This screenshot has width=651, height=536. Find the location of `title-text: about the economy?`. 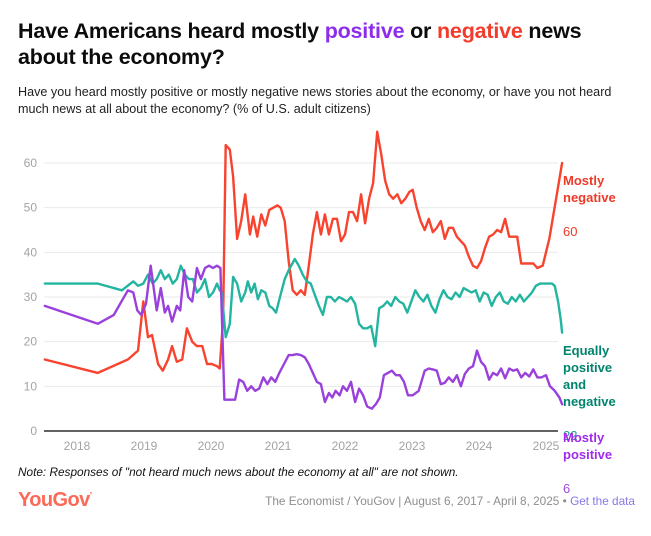

title-text: about the economy? is located at coordinates (121, 57).